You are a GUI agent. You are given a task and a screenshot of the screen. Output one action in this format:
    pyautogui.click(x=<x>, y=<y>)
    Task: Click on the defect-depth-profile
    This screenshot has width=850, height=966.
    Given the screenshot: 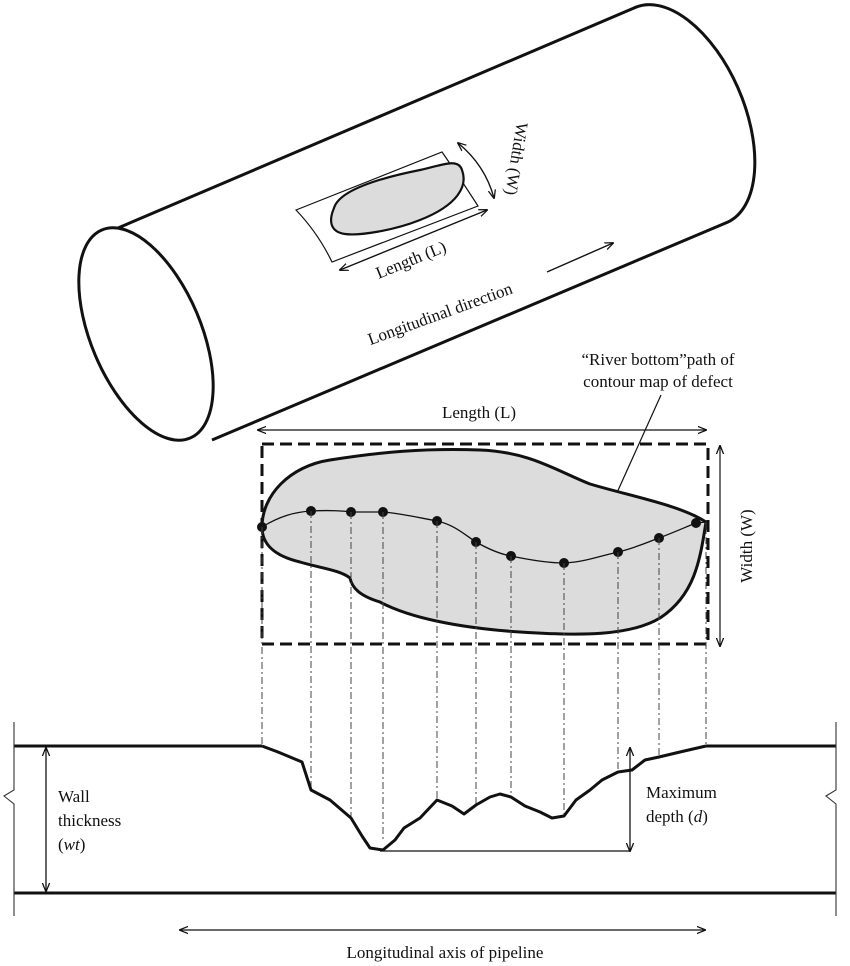 What is the action you would take?
    pyautogui.click(x=484, y=798)
    